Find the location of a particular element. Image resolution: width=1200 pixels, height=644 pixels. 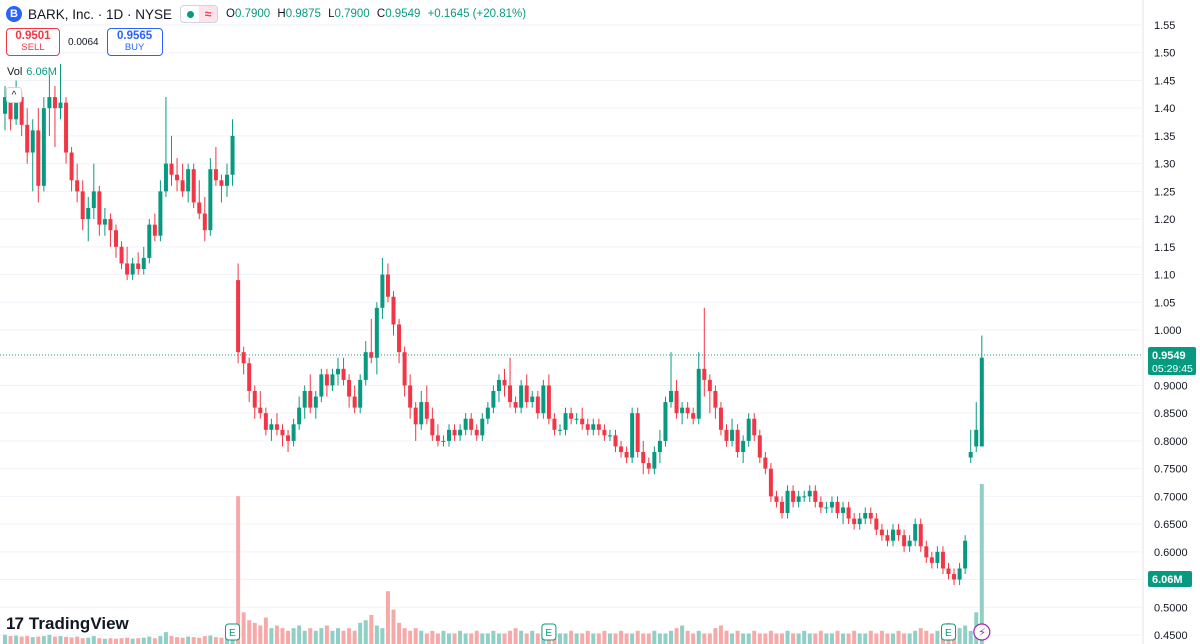

market-open-icon is located at coordinates (190, 14).